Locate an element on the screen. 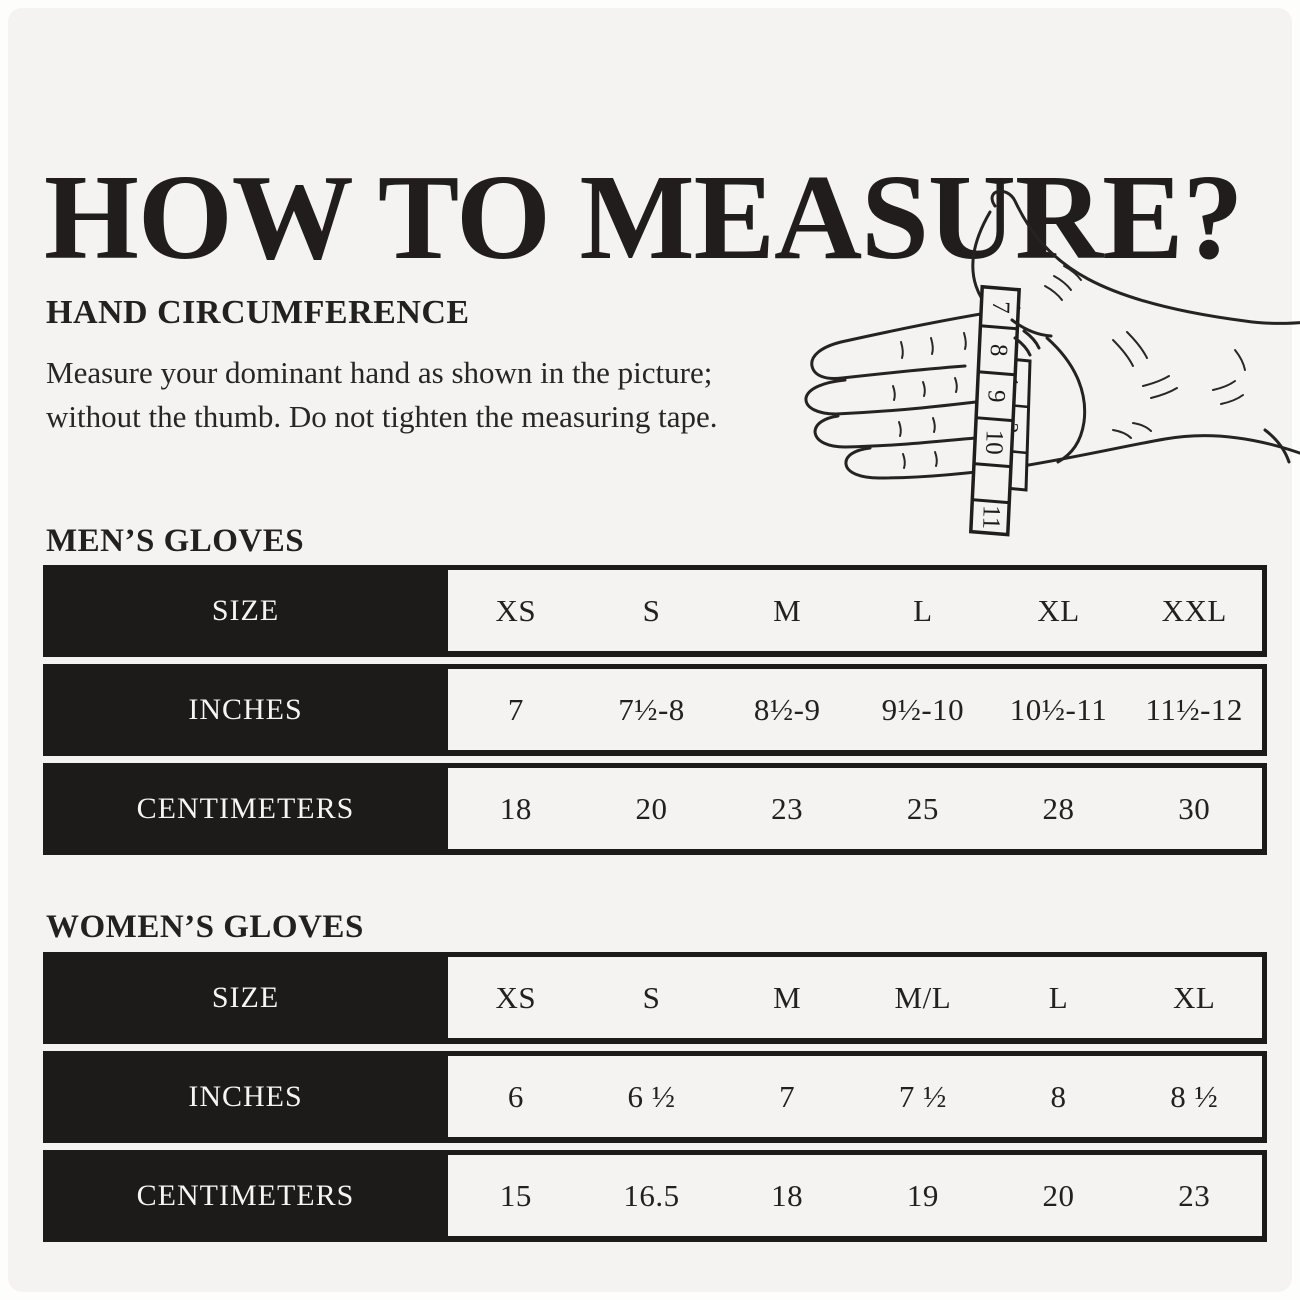 Image resolution: width=1300 pixels, height=1300 pixels. table-row-inches: INCHES 6 6 ½ 7 7 ½ 8 8 ½ is located at coordinates (655, 1097).